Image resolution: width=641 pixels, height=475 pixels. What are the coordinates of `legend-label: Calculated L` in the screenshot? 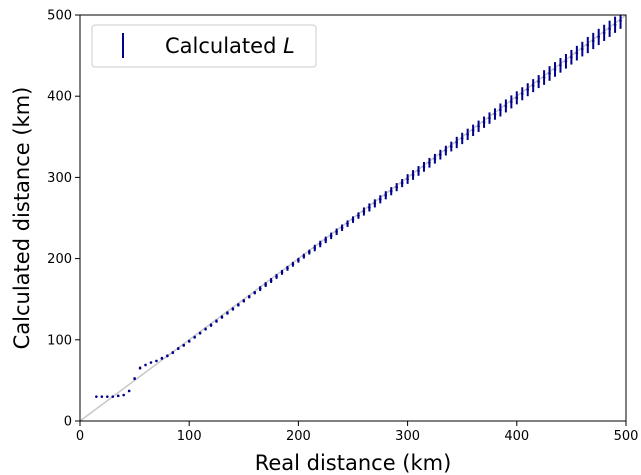 It's located at (230, 46).